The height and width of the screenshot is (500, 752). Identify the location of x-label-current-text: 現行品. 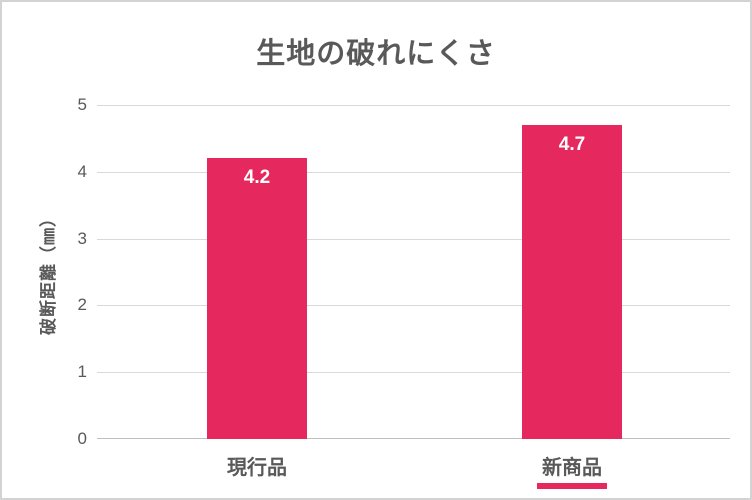
(257, 468).